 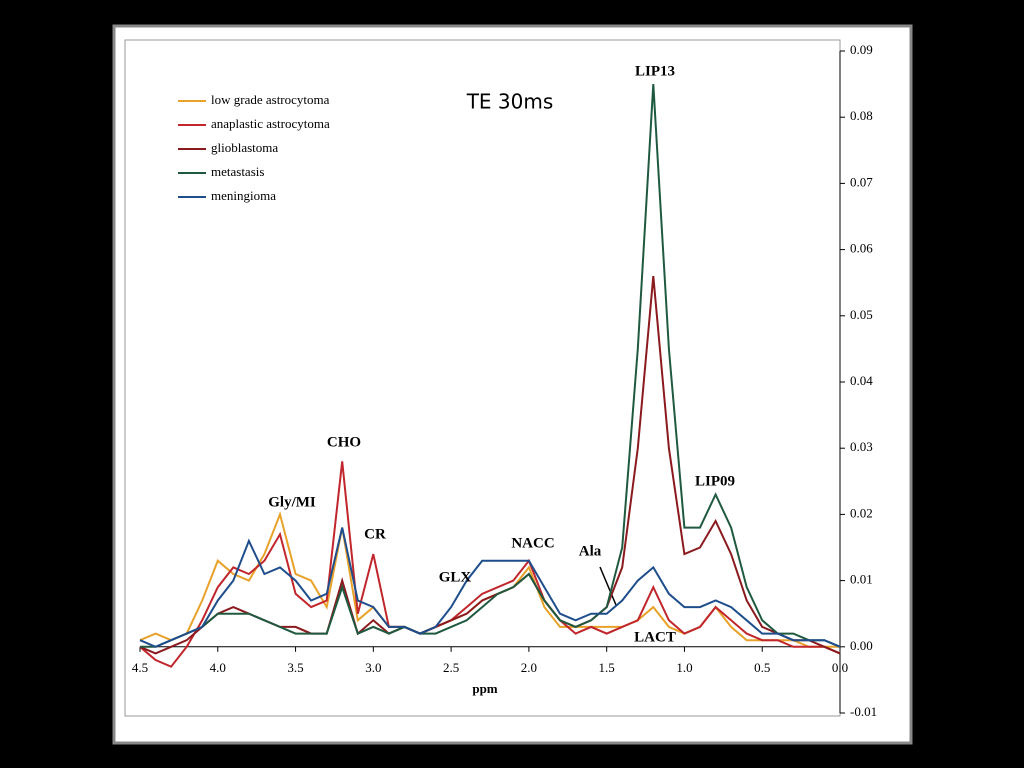 I want to click on y-tick-label: 0.07, so click(x=861, y=181).